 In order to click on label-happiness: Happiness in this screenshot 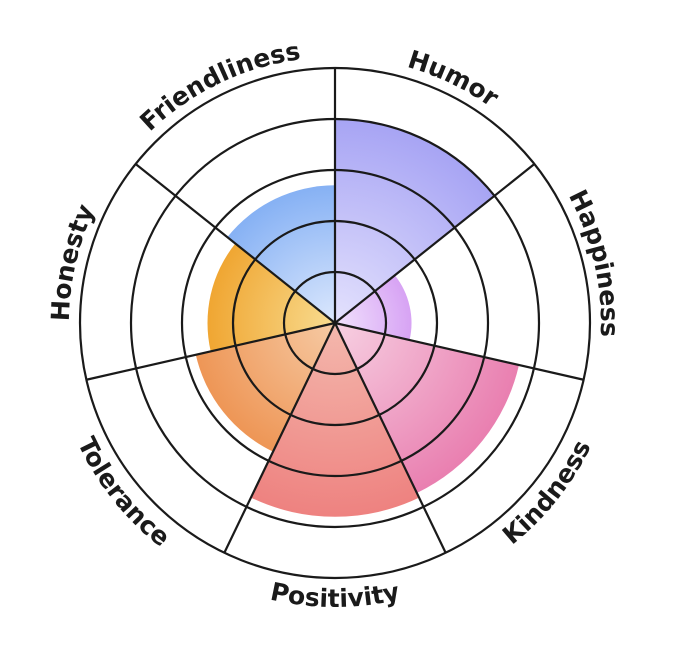, I will do `click(593, 261)`.